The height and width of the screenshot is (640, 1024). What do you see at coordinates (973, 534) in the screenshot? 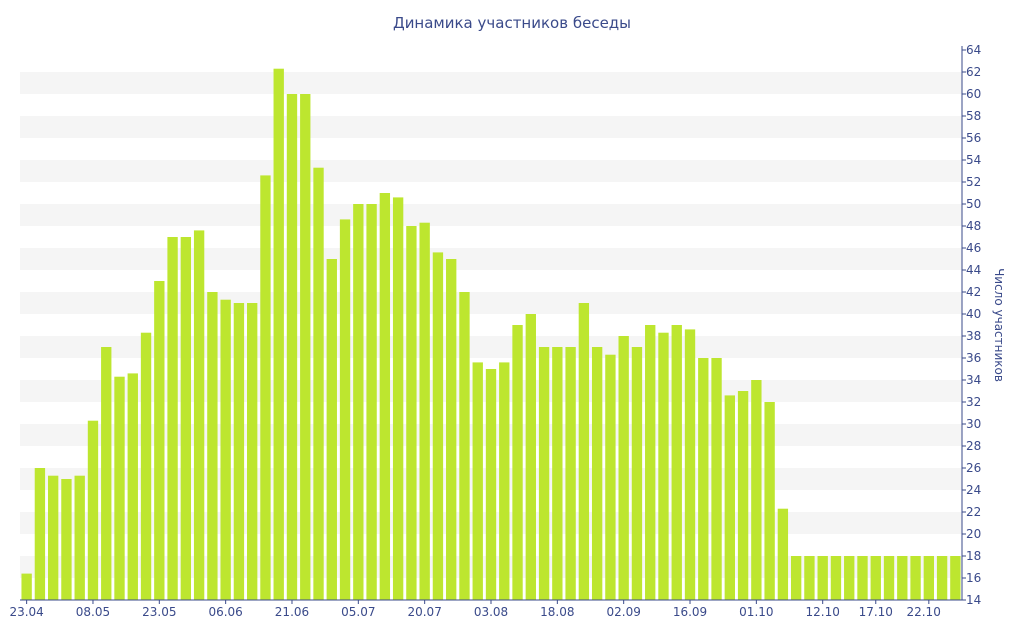
I see `y-tick-label: 20` at bounding box center [973, 534].